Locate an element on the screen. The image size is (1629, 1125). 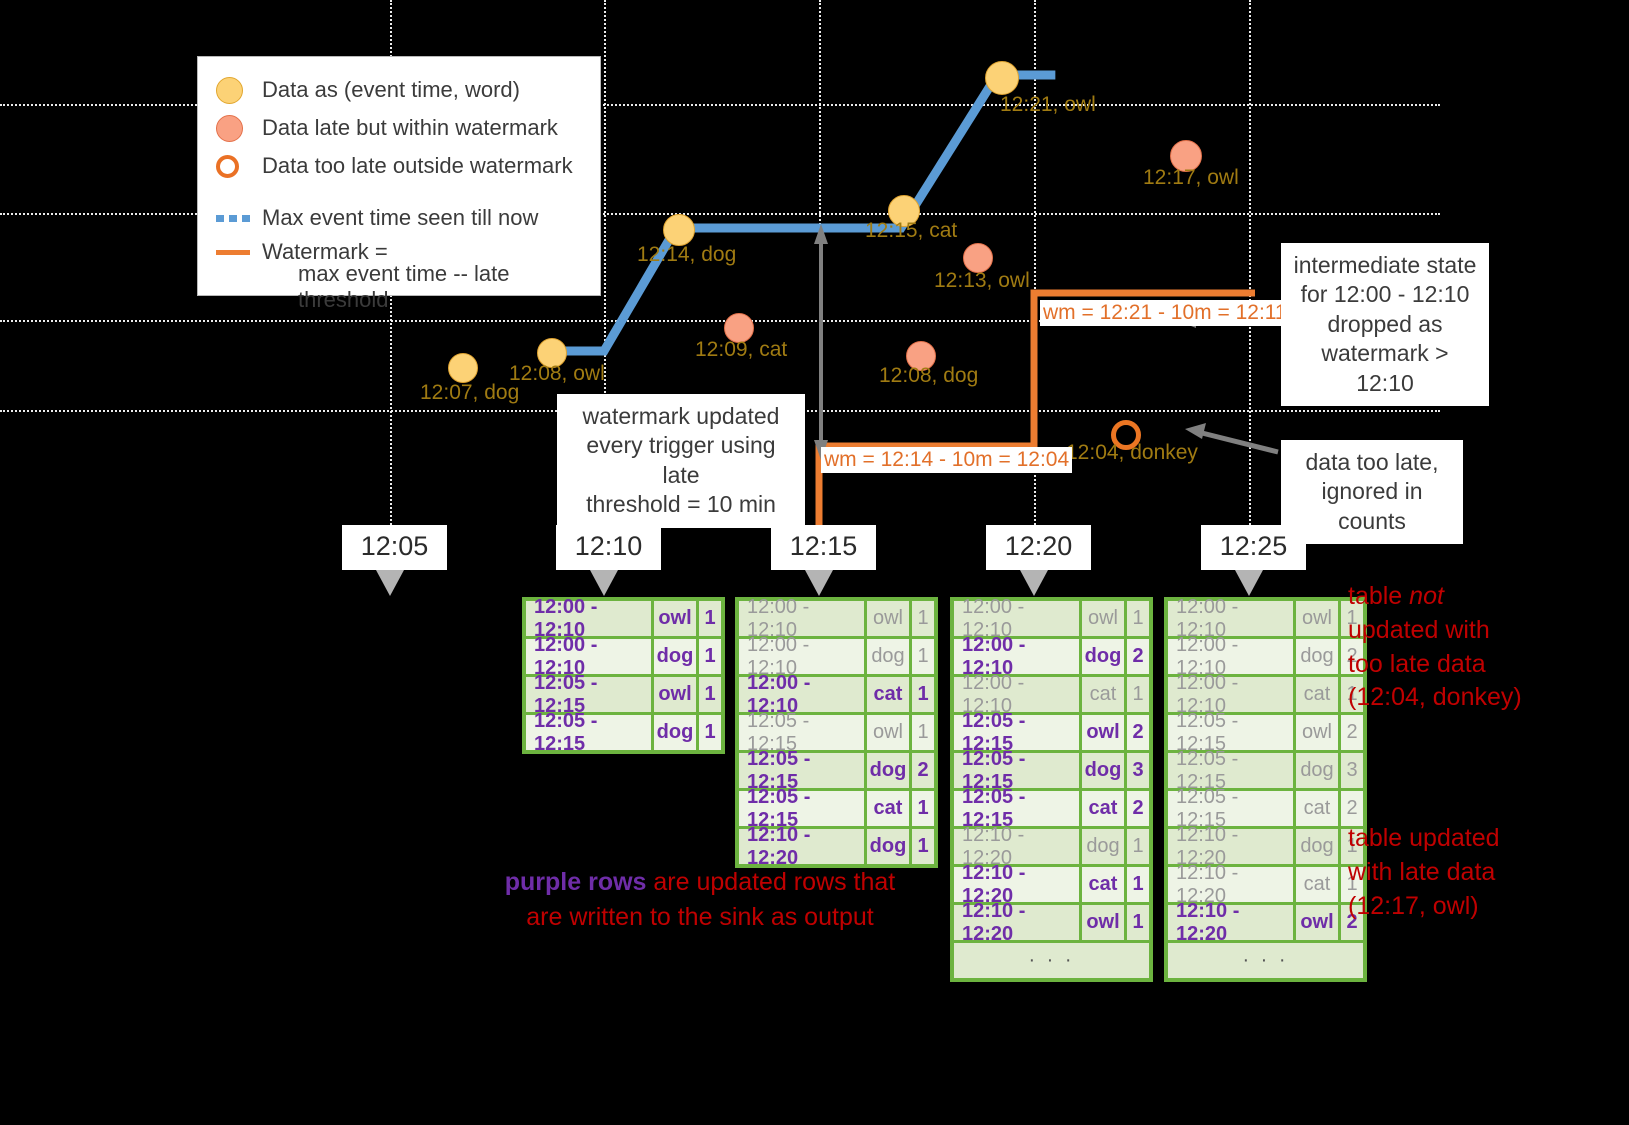
table-row: 12:05 - 12:15 cat 1 is located at coordinates (836, 808).